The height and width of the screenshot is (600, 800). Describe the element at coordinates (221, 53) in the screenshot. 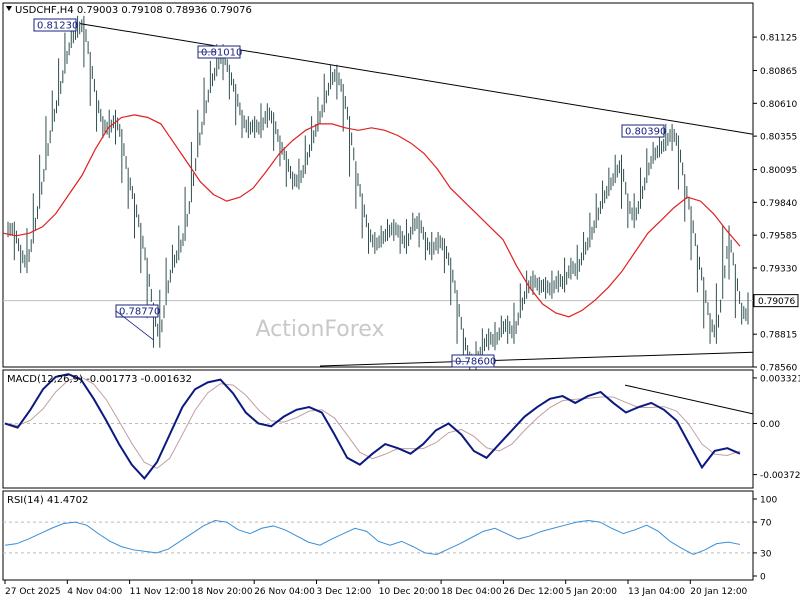

I see `annotation-label: 0.81010` at that location.